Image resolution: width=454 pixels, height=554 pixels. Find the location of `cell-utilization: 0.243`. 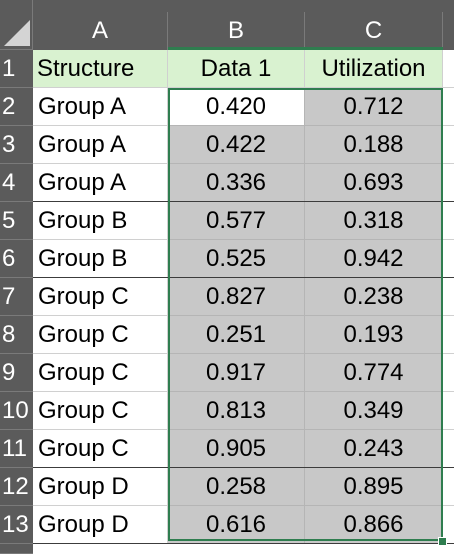

cell-utilization: 0.243 is located at coordinates (374, 449).